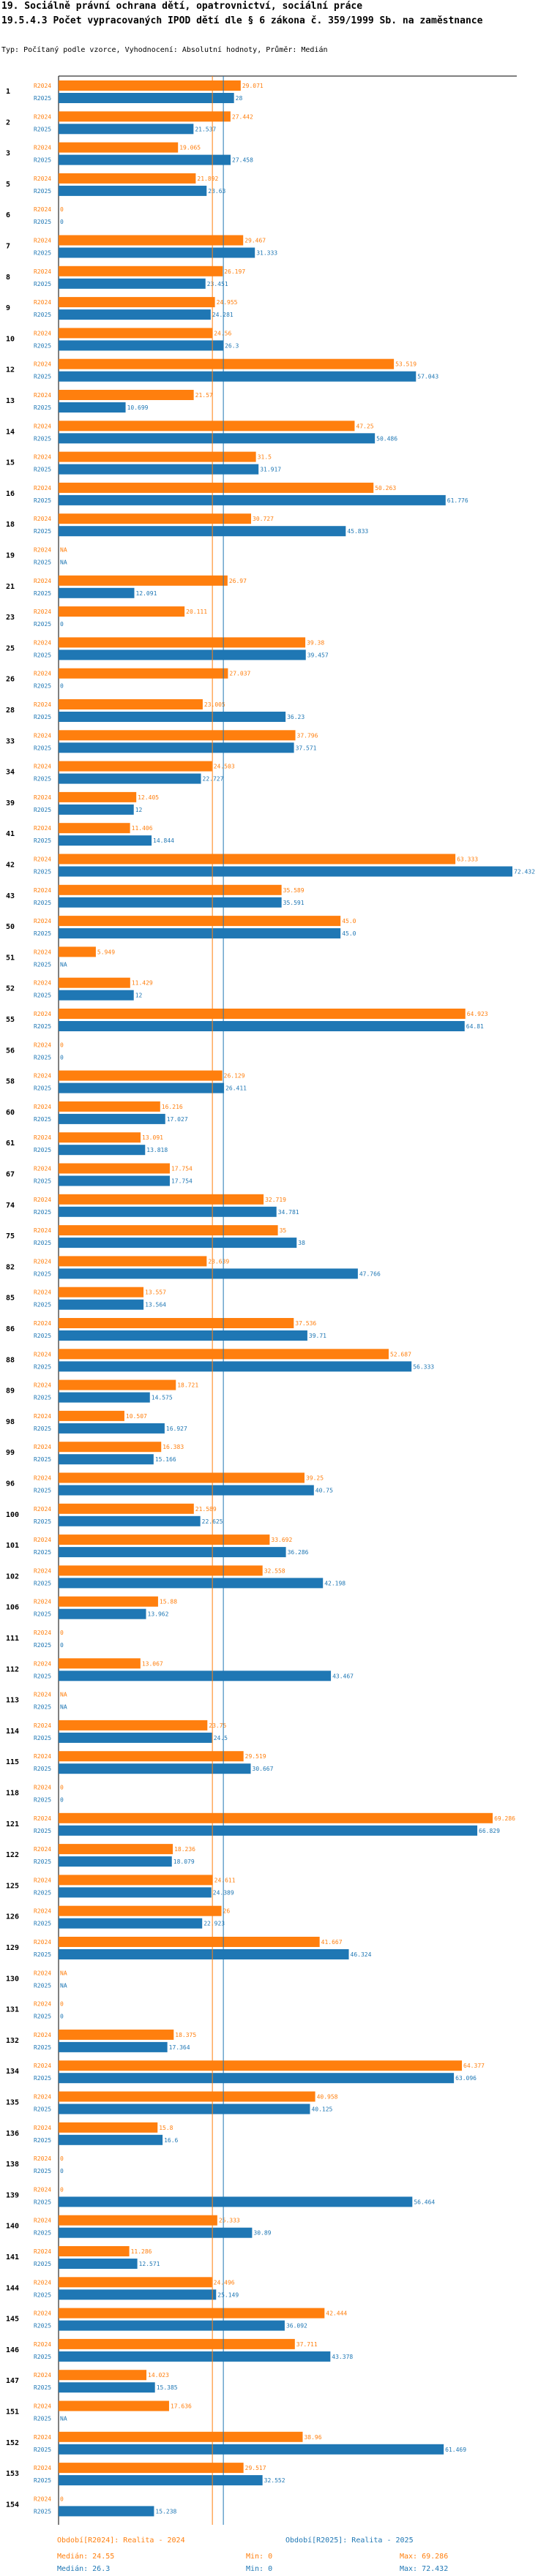  I want to click on data-label: 29.517, so click(255, 2468).